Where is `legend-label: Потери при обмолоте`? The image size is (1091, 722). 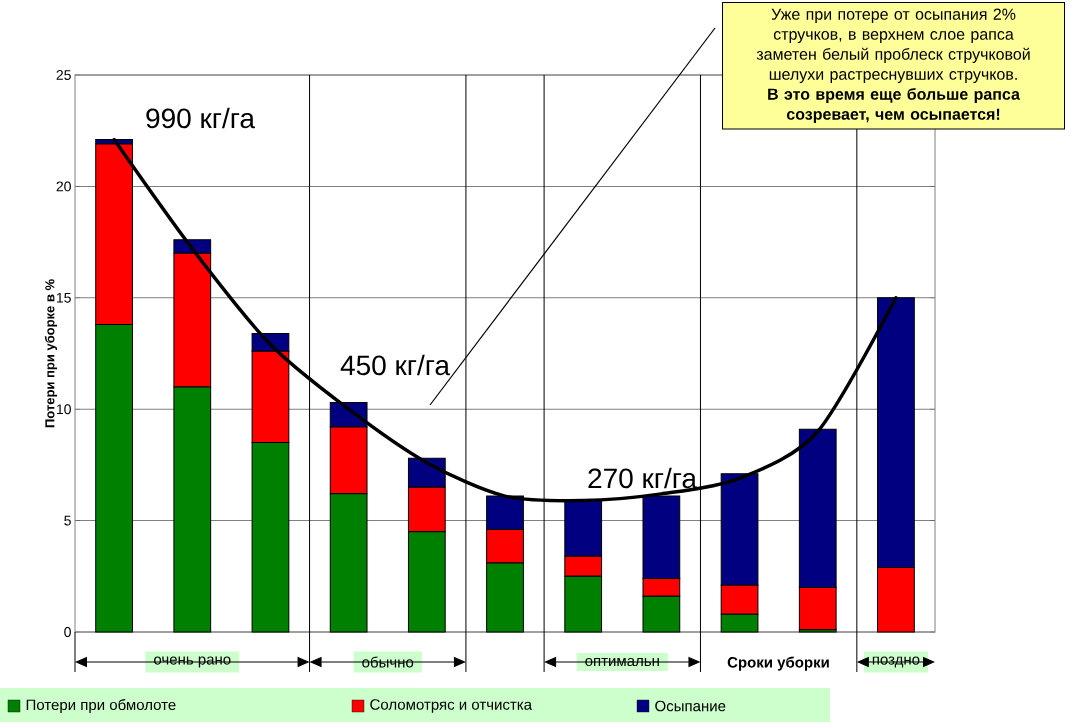
legend-label: Потери при обмолоте is located at coordinates (101, 706).